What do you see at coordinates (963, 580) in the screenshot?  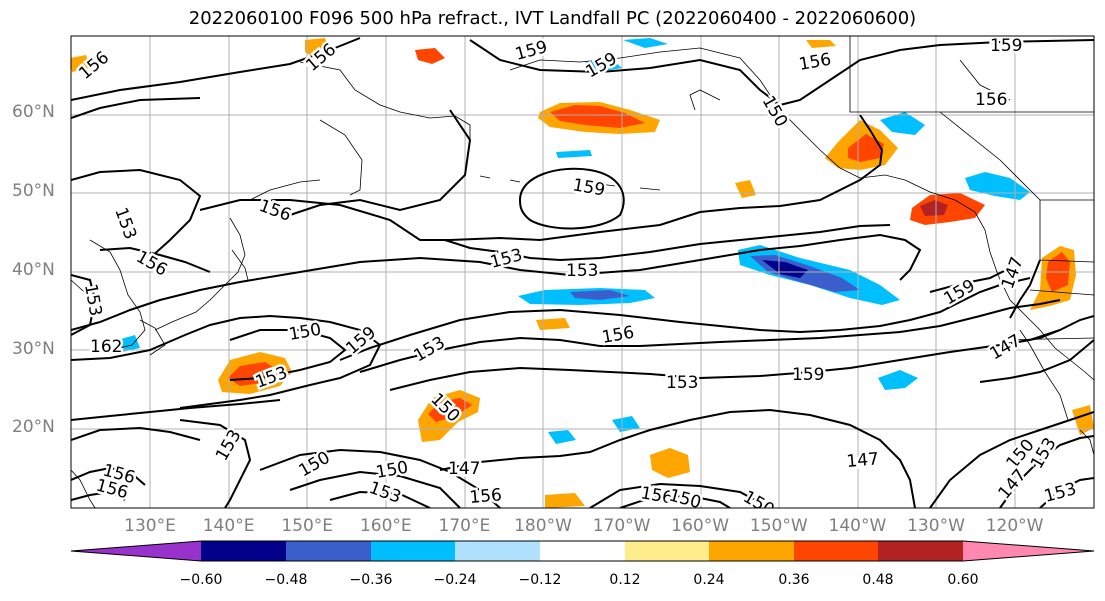 I see `colorbar-tick-label: 0.60` at bounding box center [963, 580].